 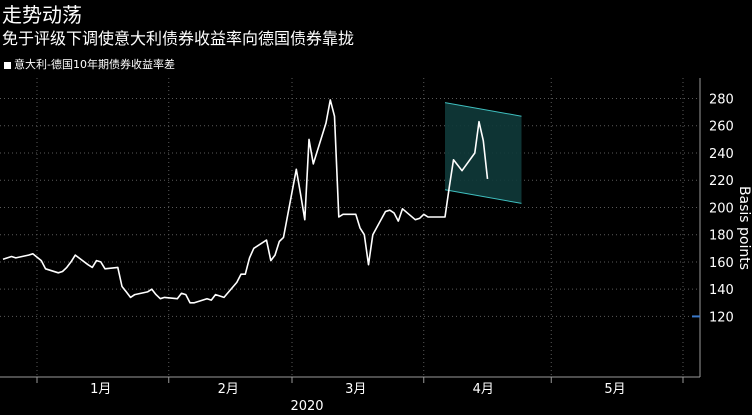 I want to click on x-tick-label: 3月, so click(x=355, y=389).